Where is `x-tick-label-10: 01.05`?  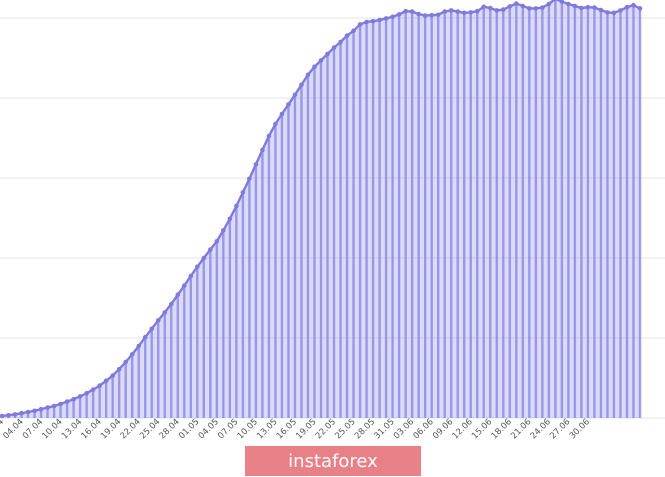 x-tick-label-10: 01.05 is located at coordinates (189, 429).